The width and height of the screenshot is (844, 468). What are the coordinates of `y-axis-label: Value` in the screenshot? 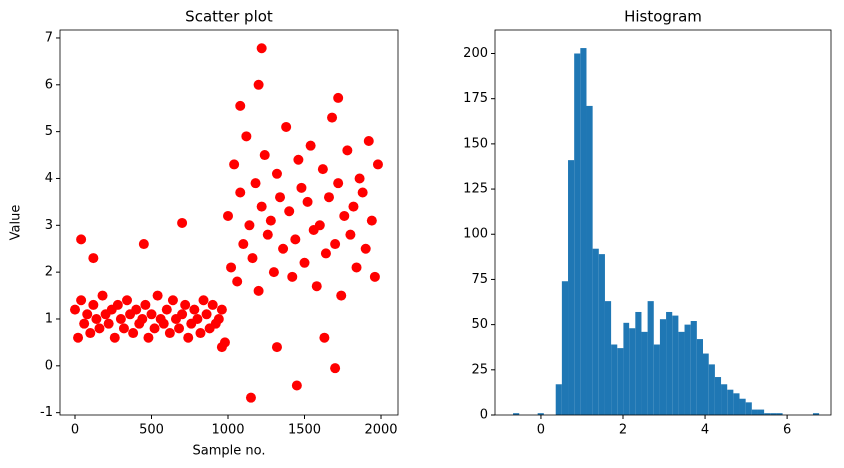 It's located at (16, 223).